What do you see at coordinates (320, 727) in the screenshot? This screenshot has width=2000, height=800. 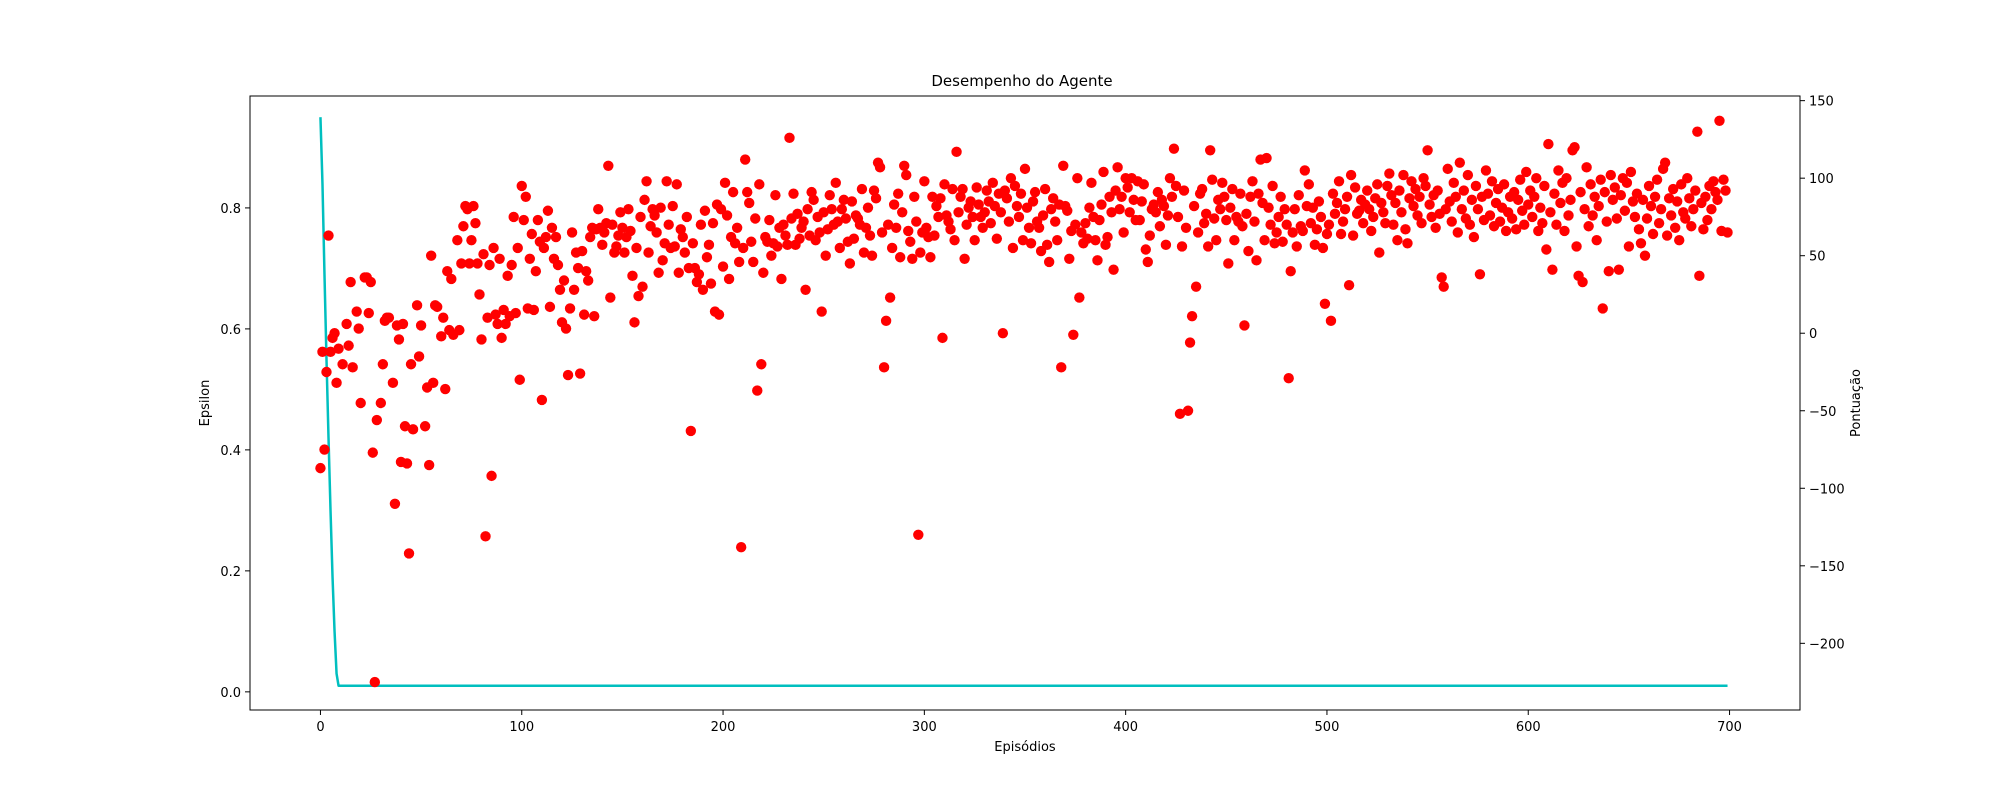 I see `x-tick-label: 0` at bounding box center [320, 727].